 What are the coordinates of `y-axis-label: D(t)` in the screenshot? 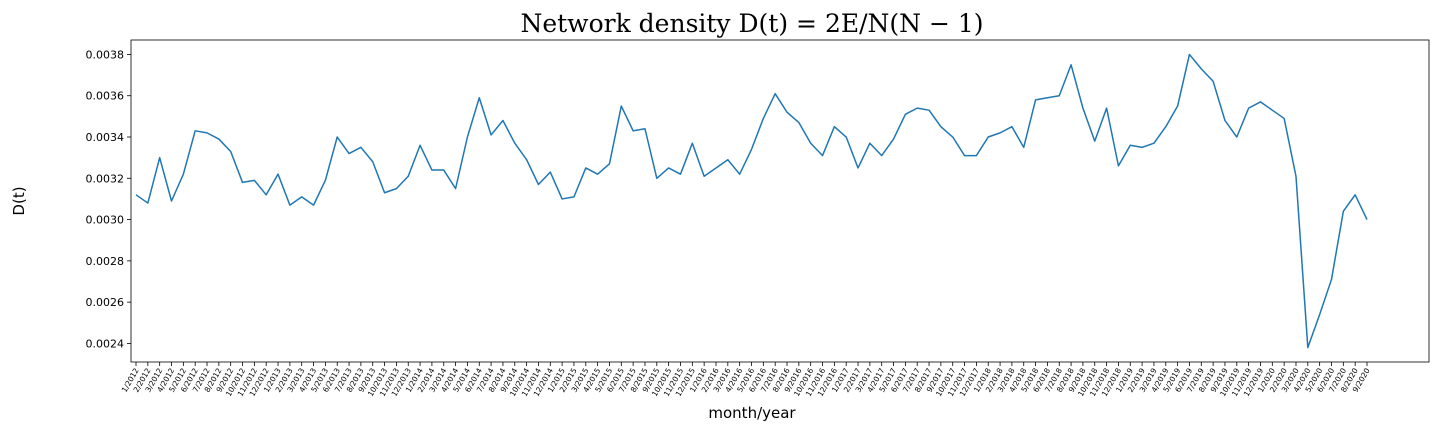 It's located at (19, 200).